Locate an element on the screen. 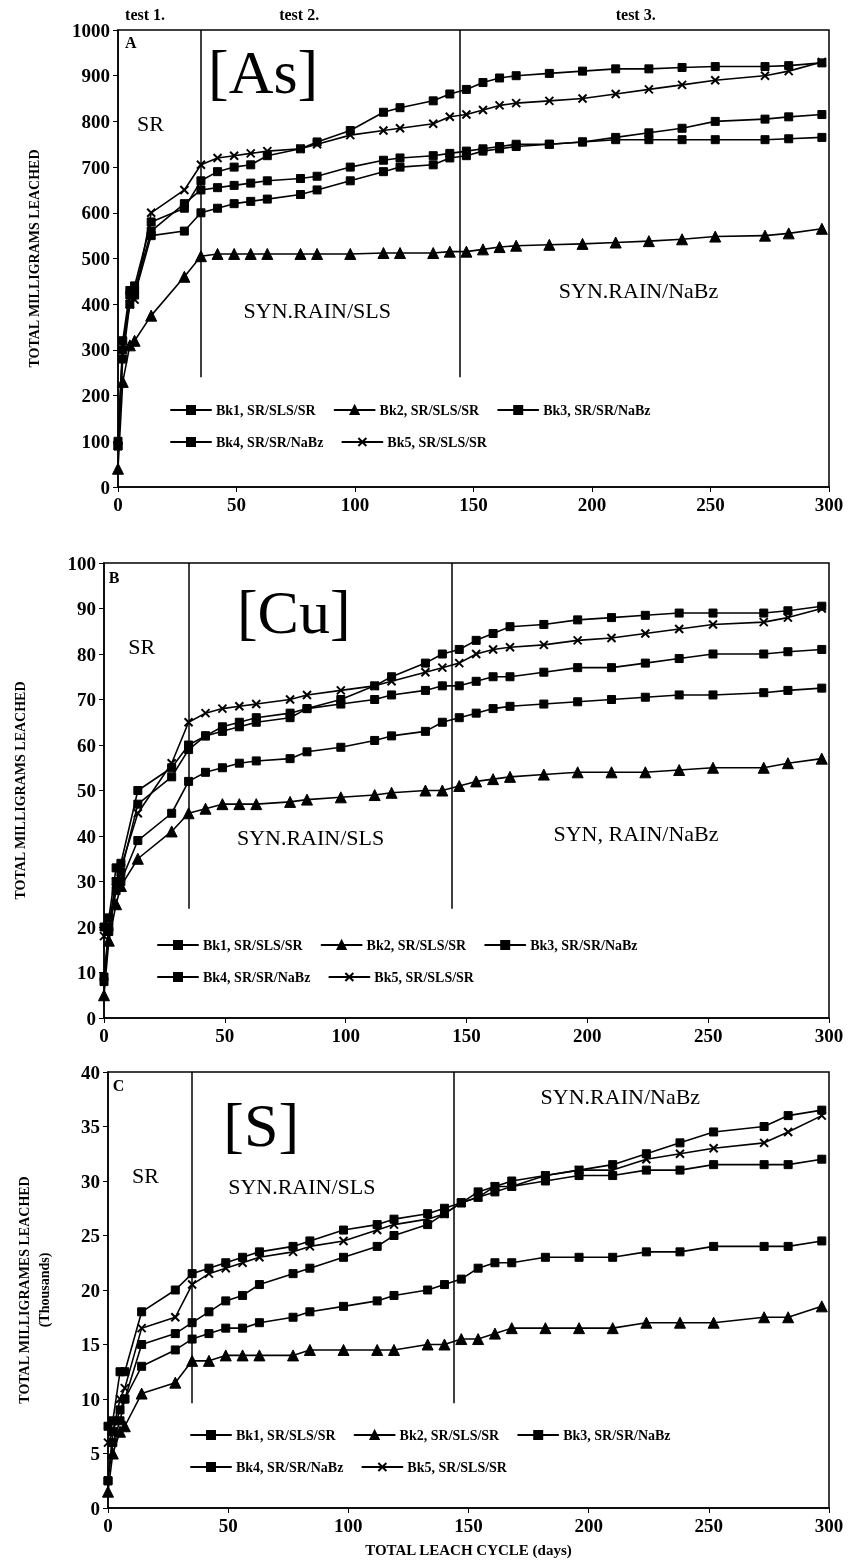 The height and width of the screenshot is (1566, 849). y-tick-label: 60 is located at coordinates (86, 745).